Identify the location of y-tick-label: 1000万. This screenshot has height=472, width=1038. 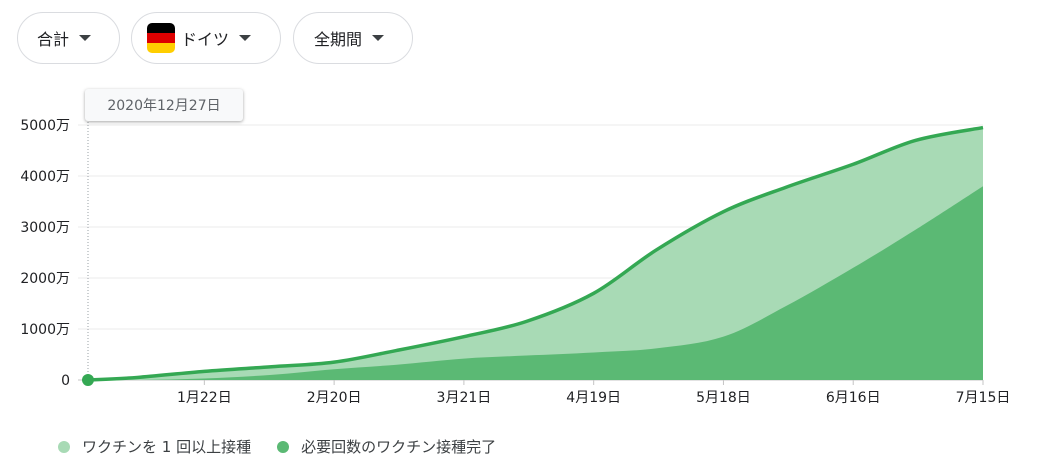
(45, 330).